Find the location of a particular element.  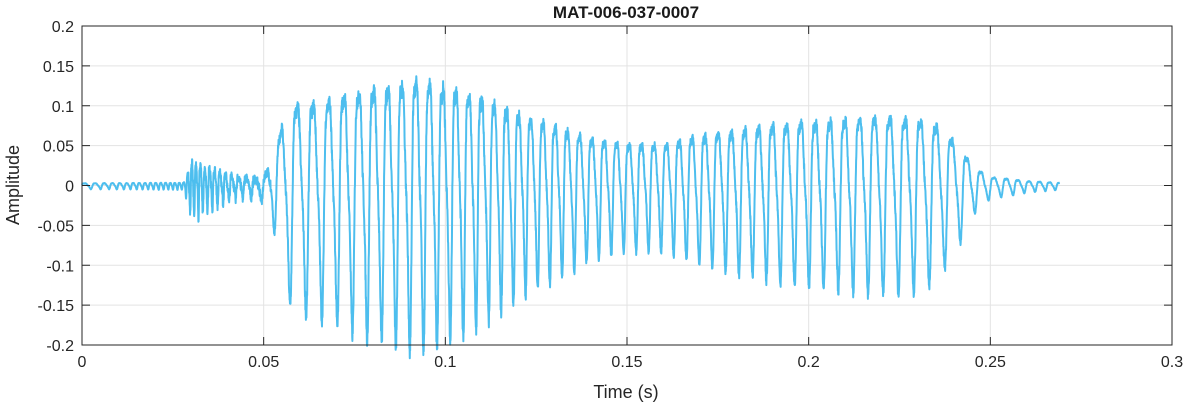

y-tick-label: -0.15 is located at coordinates (56, 306).